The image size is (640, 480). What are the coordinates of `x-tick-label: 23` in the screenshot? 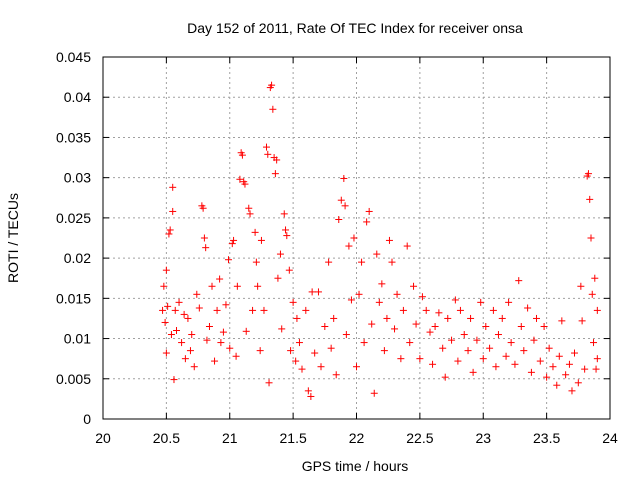 It's located at (483, 438).